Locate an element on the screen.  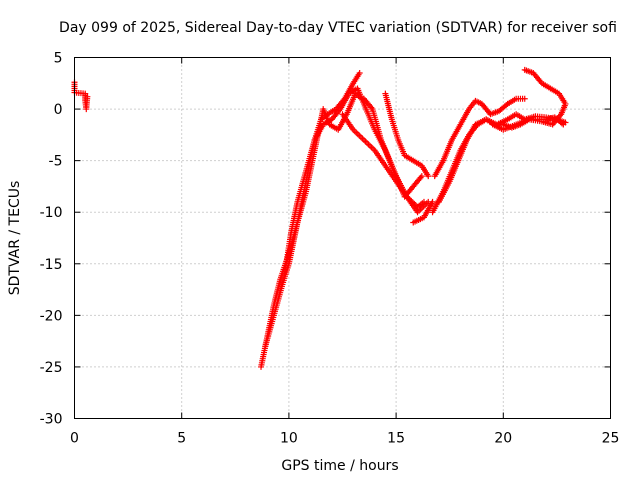
y-tick-label: -30 is located at coordinates (51, 420).